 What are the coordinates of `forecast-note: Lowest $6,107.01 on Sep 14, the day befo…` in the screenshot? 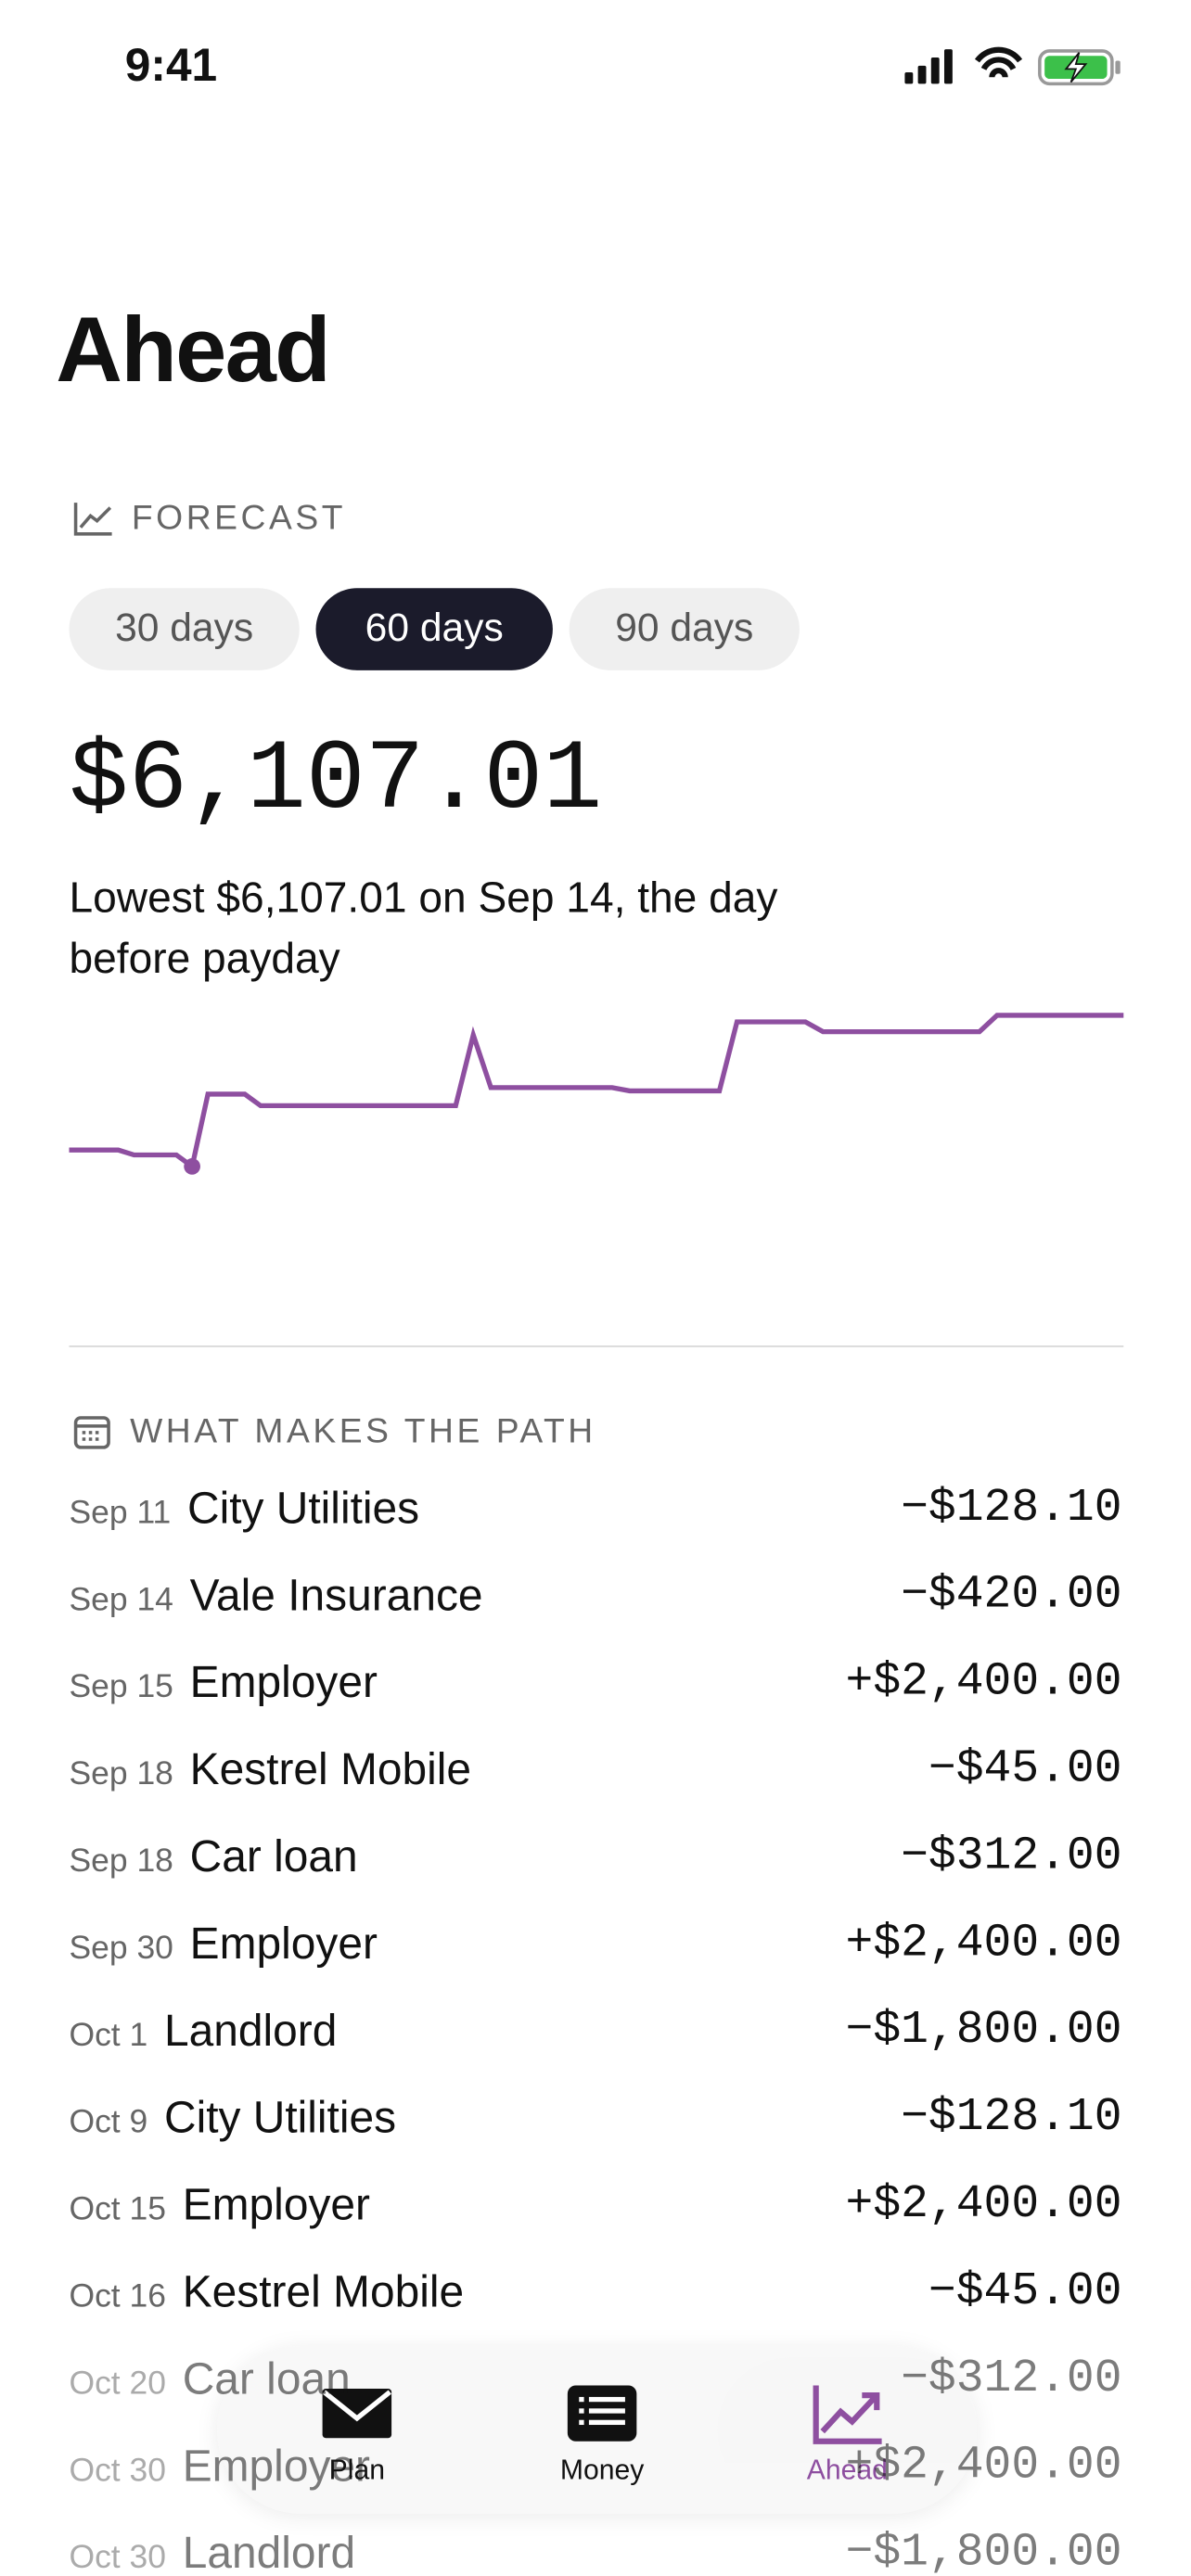 It's located at (424, 927).